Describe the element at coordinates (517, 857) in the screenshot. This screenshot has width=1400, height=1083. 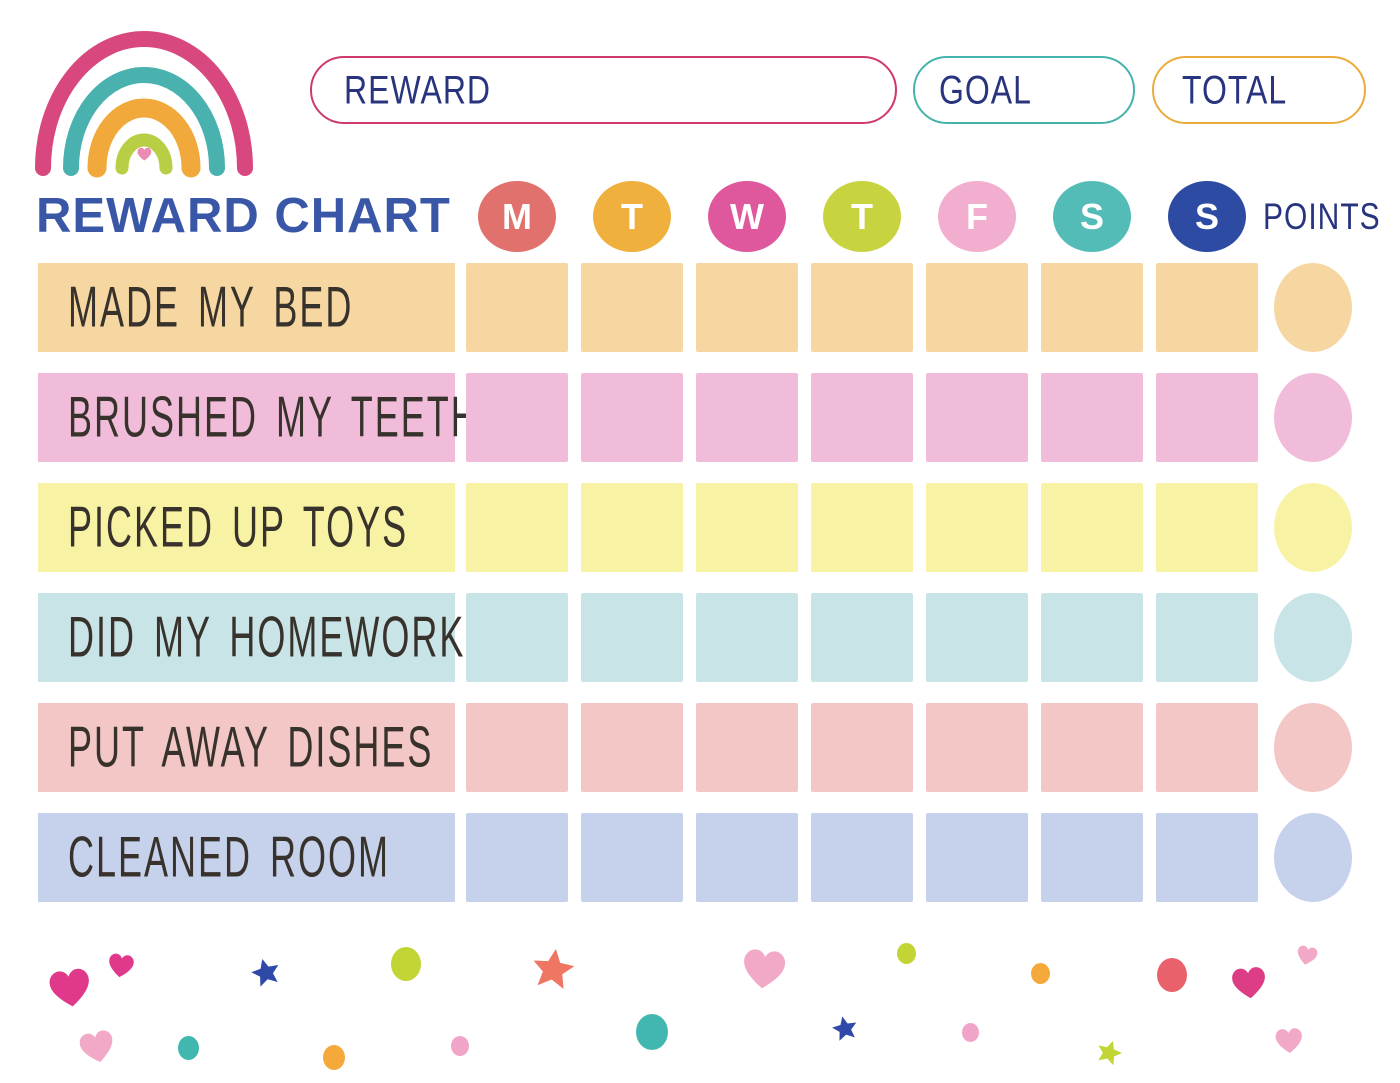
I see `cell-row5-day0` at that location.